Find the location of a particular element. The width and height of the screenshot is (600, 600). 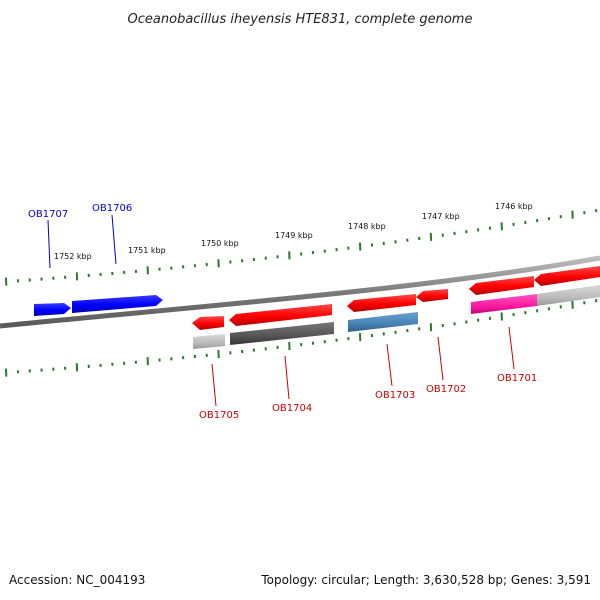

feature-bar-blue is located at coordinates (383, 322).